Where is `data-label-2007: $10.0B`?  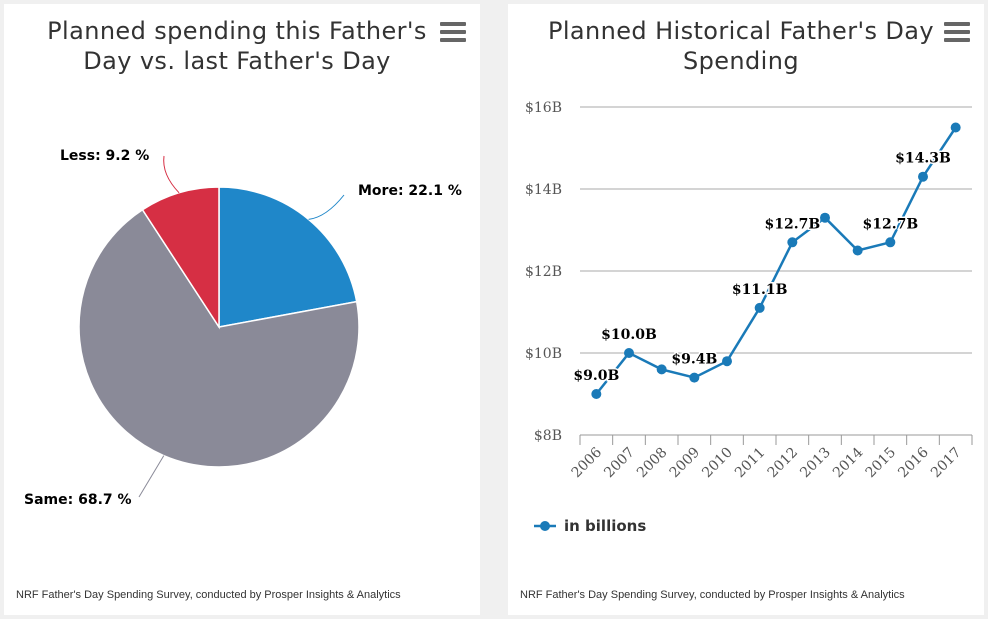 data-label-2007: $10.0B is located at coordinates (629, 335).